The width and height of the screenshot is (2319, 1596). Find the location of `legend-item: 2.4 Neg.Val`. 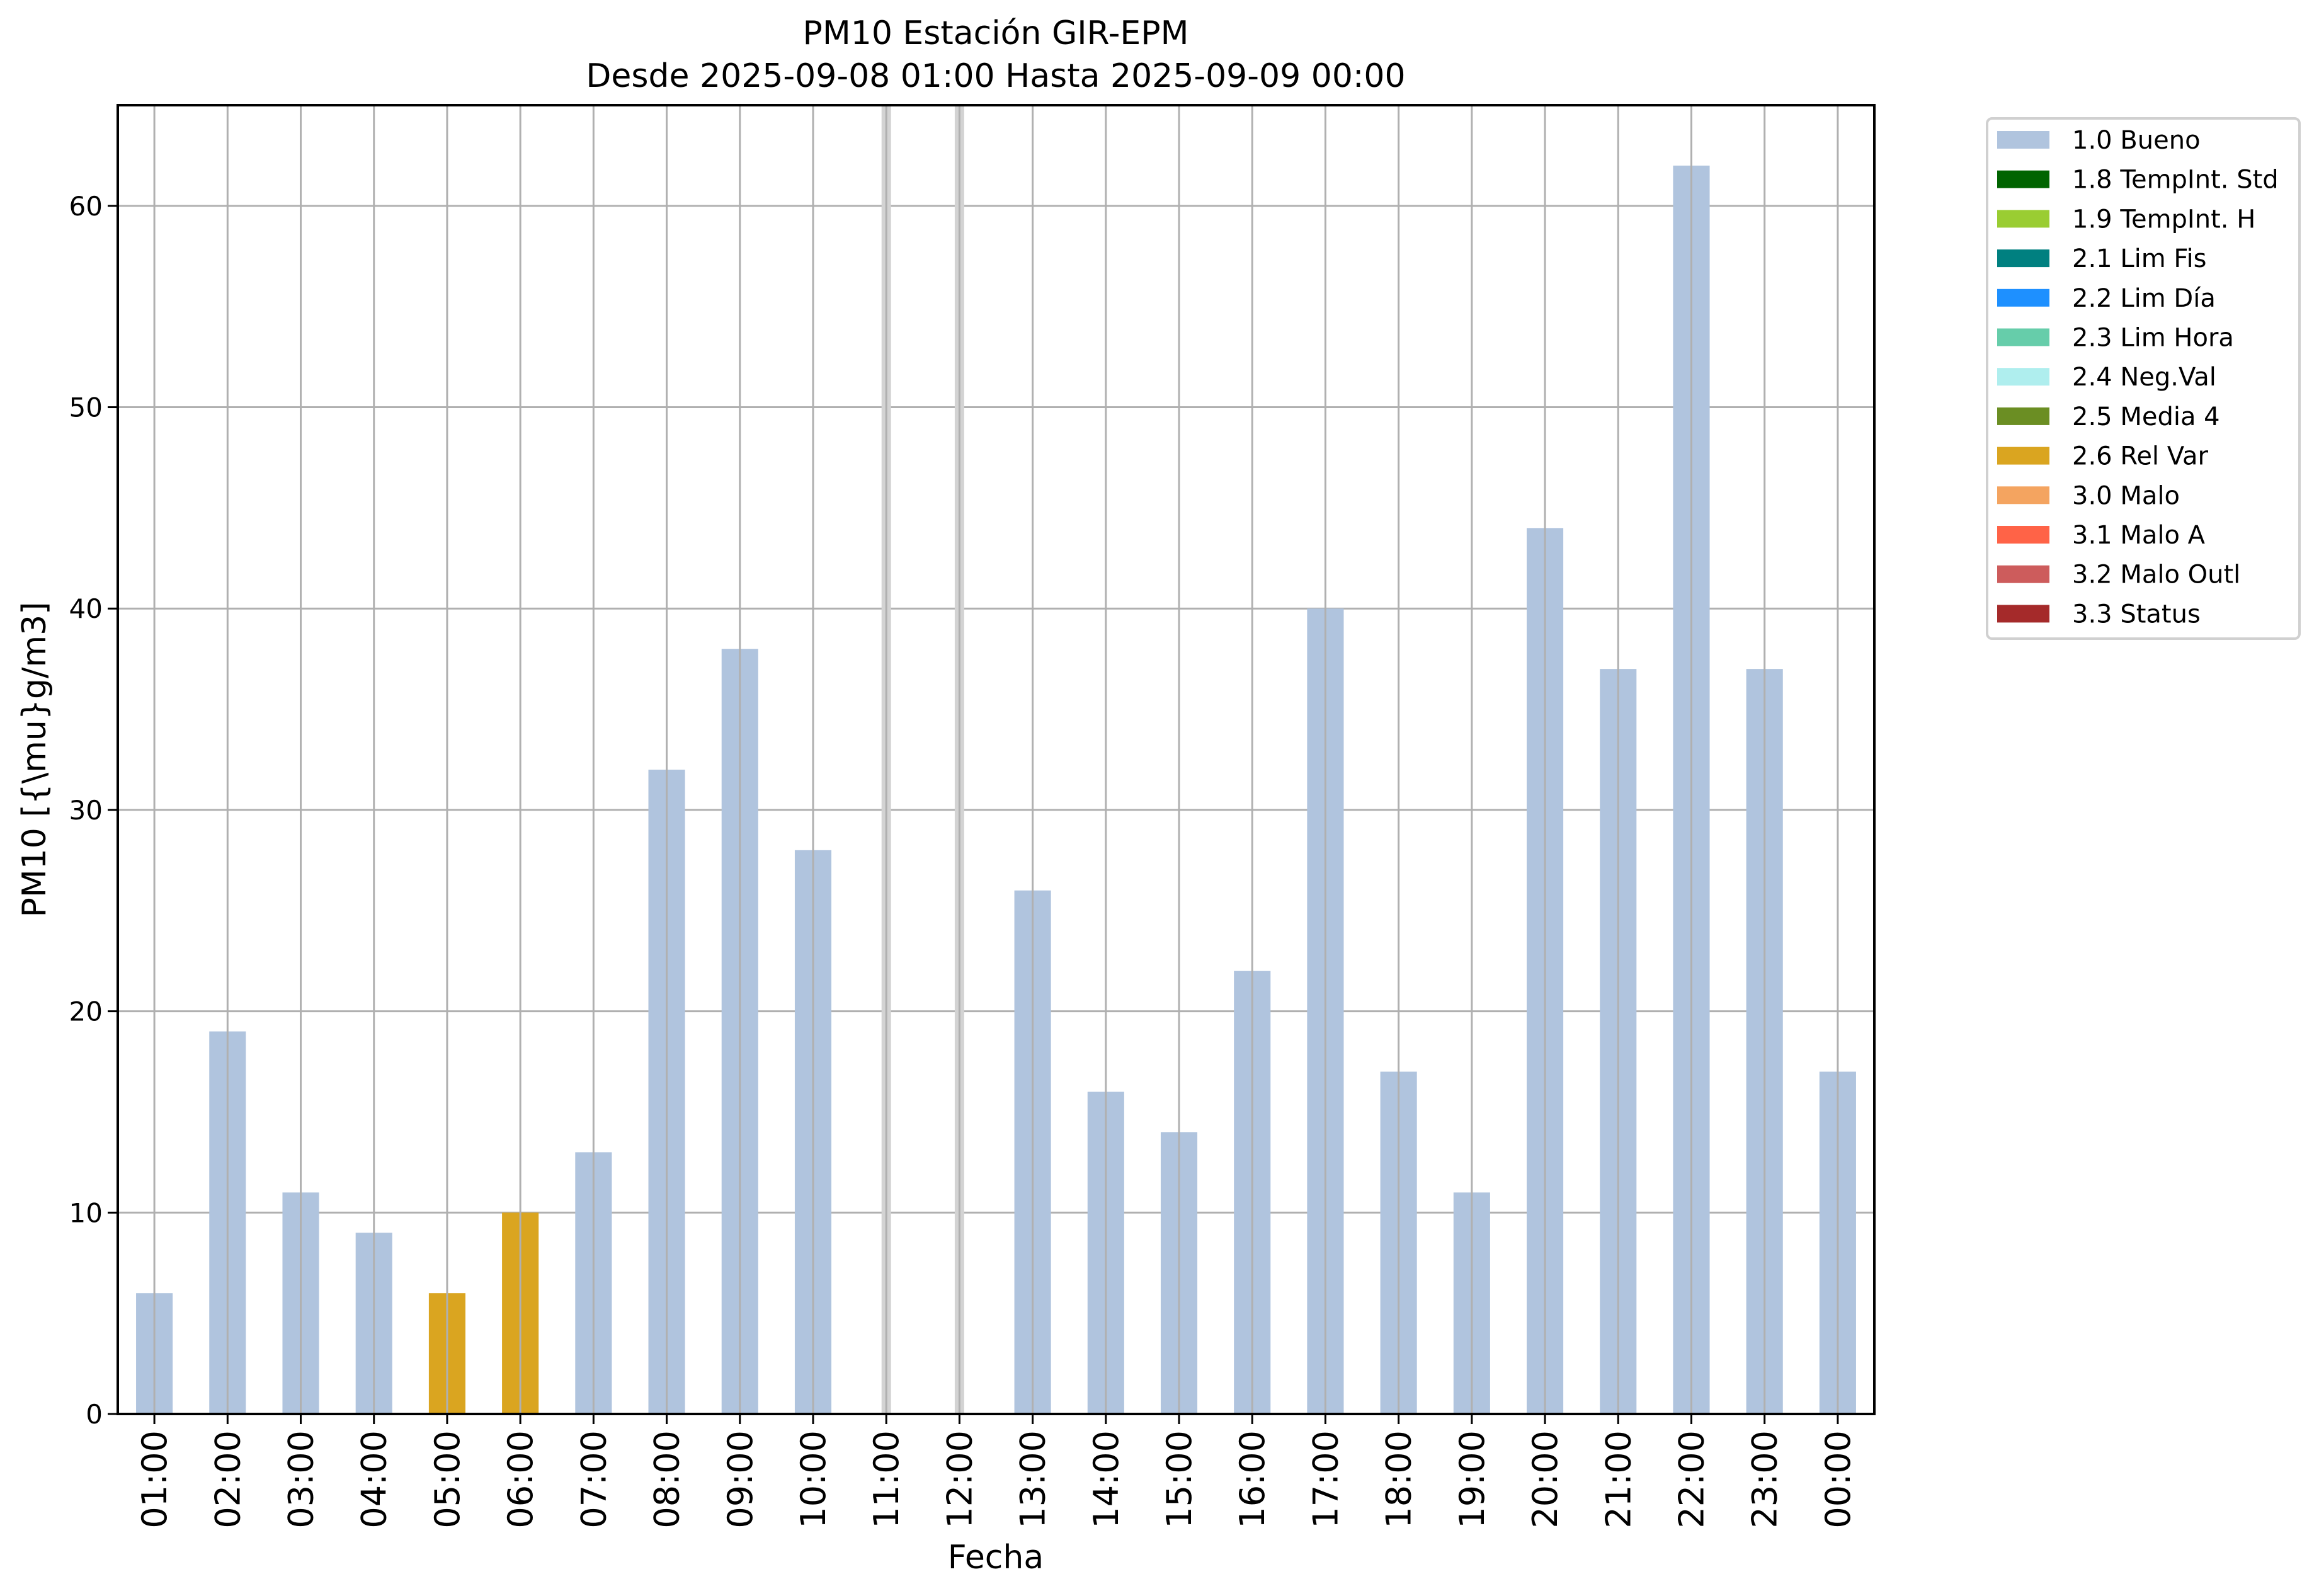

legend-item: 2.4 Neg.Val is located at coordinates (2106, 377).